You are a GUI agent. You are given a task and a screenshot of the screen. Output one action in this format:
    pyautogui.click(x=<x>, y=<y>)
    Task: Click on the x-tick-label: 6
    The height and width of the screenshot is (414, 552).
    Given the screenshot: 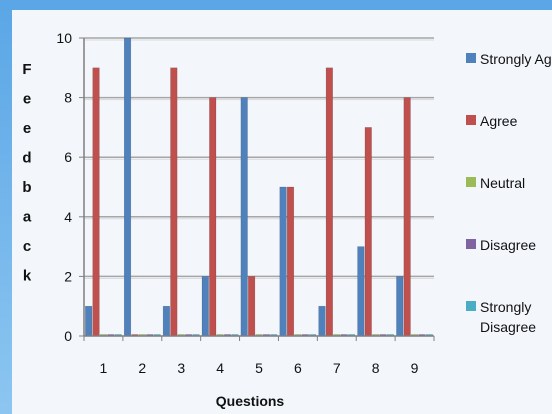 What is the action you would take?
    pyautogui.click(x=298, y=368)
    